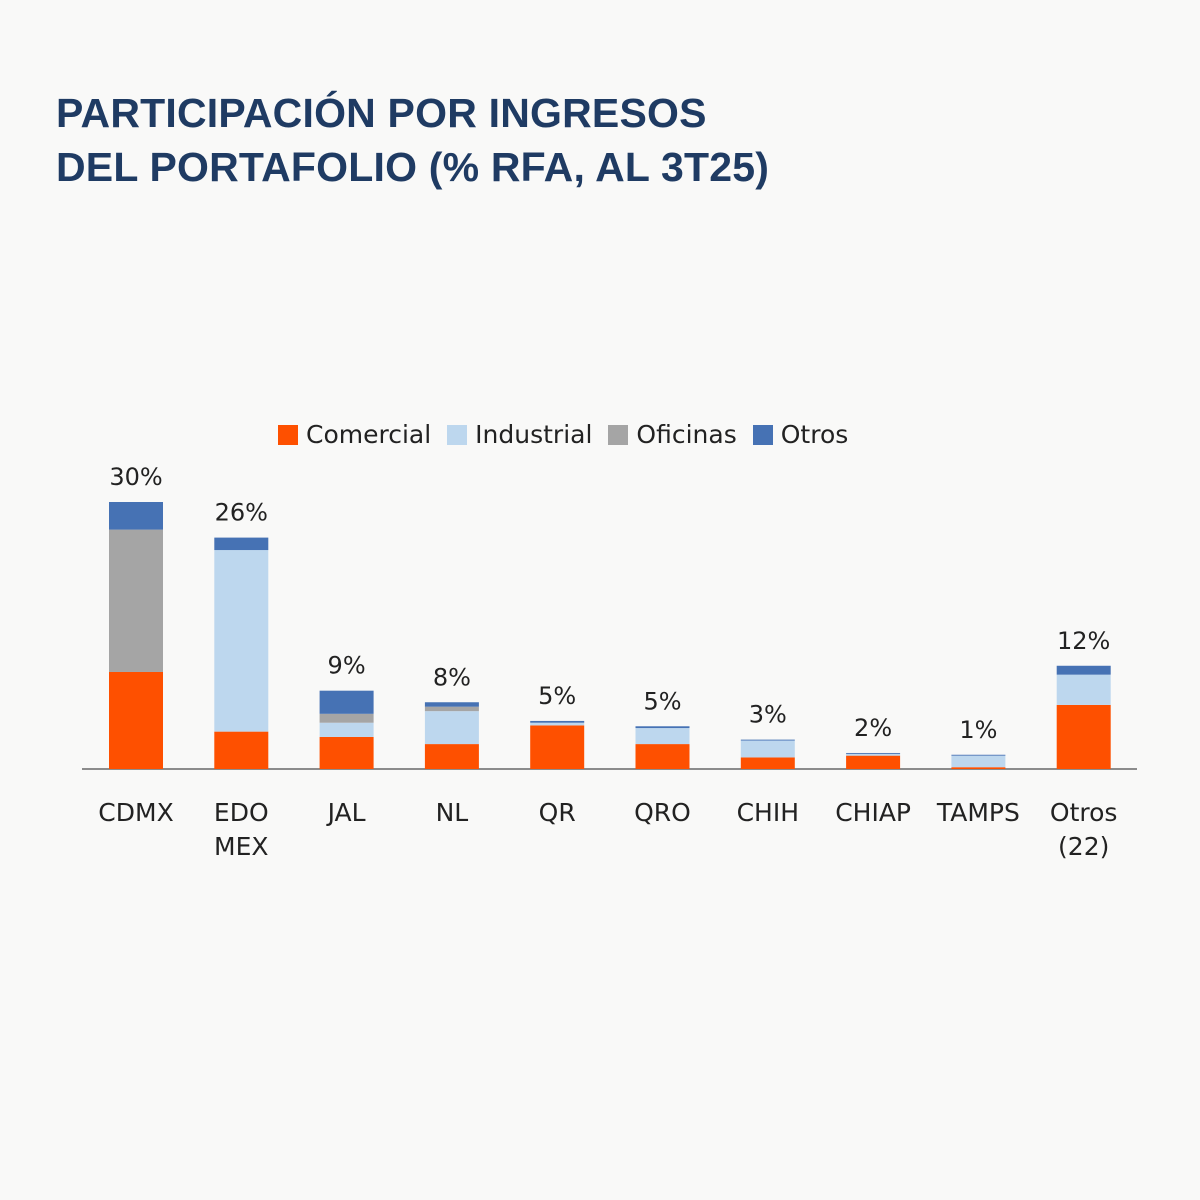 Image resolution: width=1200 pixels, height=1200 pixels. I want to click on legend-label-otros: Otros, so click(814, 434).